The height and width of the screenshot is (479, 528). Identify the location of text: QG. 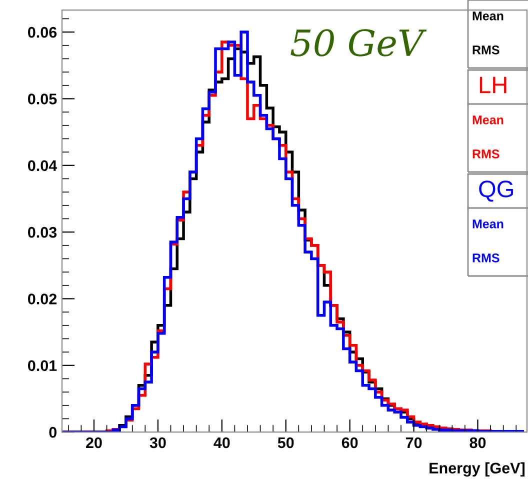
(496, 191).